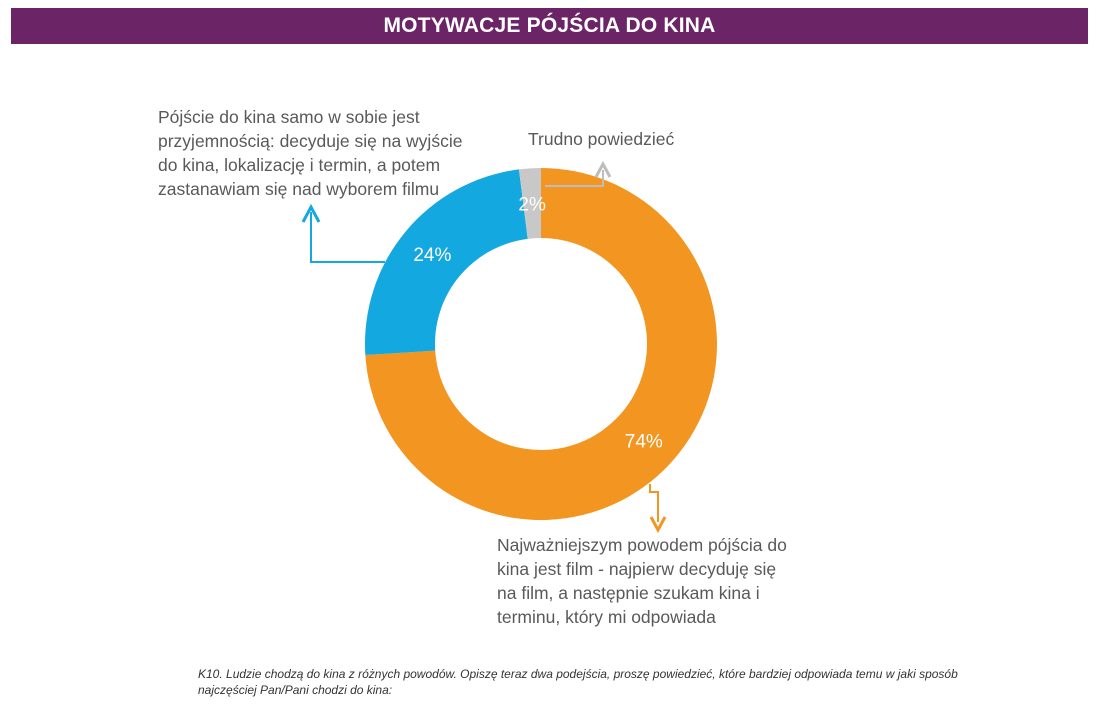  Describe the element at coordinates (606, 617) in the screenshot. I see `callout-line: terminu, który mi odpowiada` at that location.